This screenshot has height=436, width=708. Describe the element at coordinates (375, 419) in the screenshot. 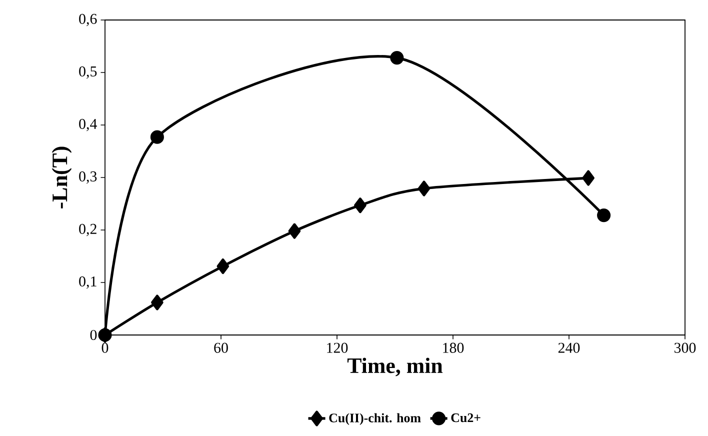

I see `legend-label: Cu(II)-chit. hom` at that location.